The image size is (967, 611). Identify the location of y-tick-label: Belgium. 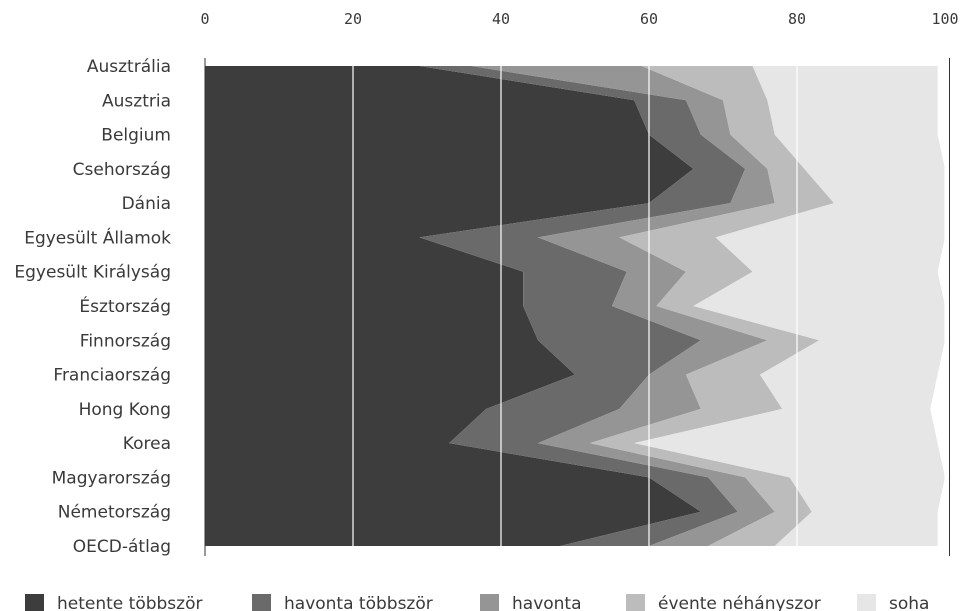
(136, 136).